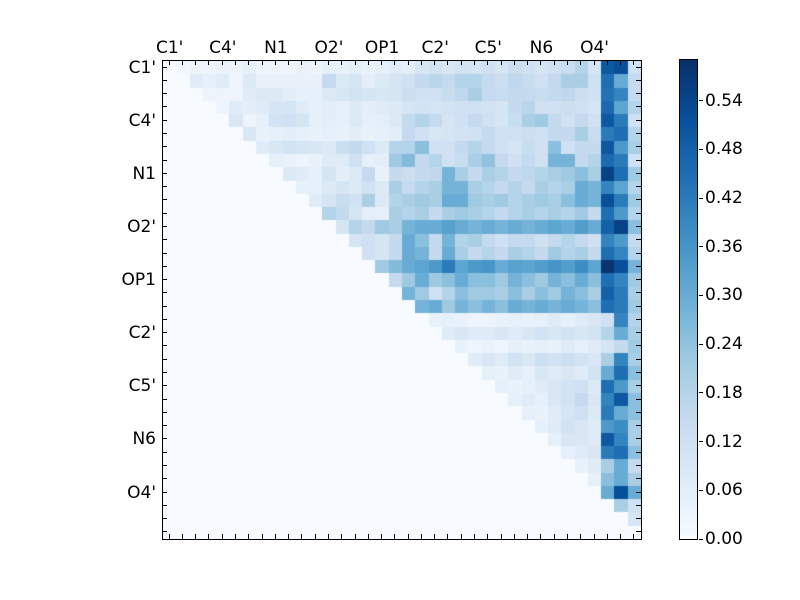 The image size is (800, 600). What do you see at coordinates (141, 226) in the screenshot?
I see `y-axis-label: O2'` at bounding box center [141, 226].